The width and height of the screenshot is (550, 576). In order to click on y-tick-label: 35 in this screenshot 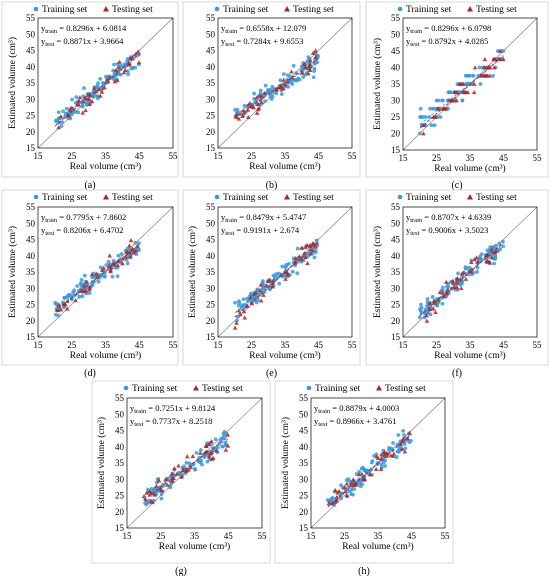, I will do `click(211, 83)`.